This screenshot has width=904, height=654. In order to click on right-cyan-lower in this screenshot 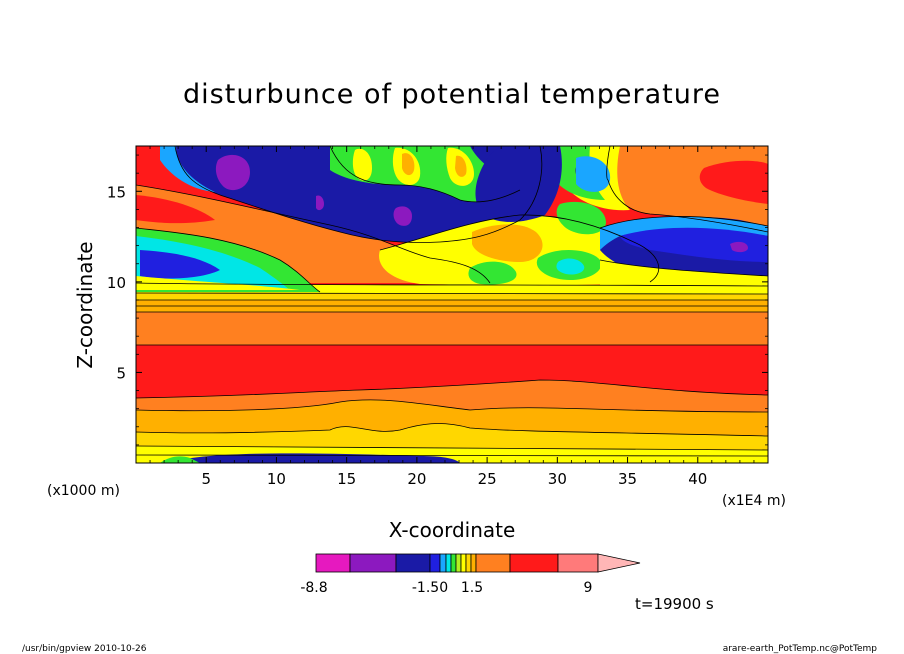, I will do `click(684, 233)`.